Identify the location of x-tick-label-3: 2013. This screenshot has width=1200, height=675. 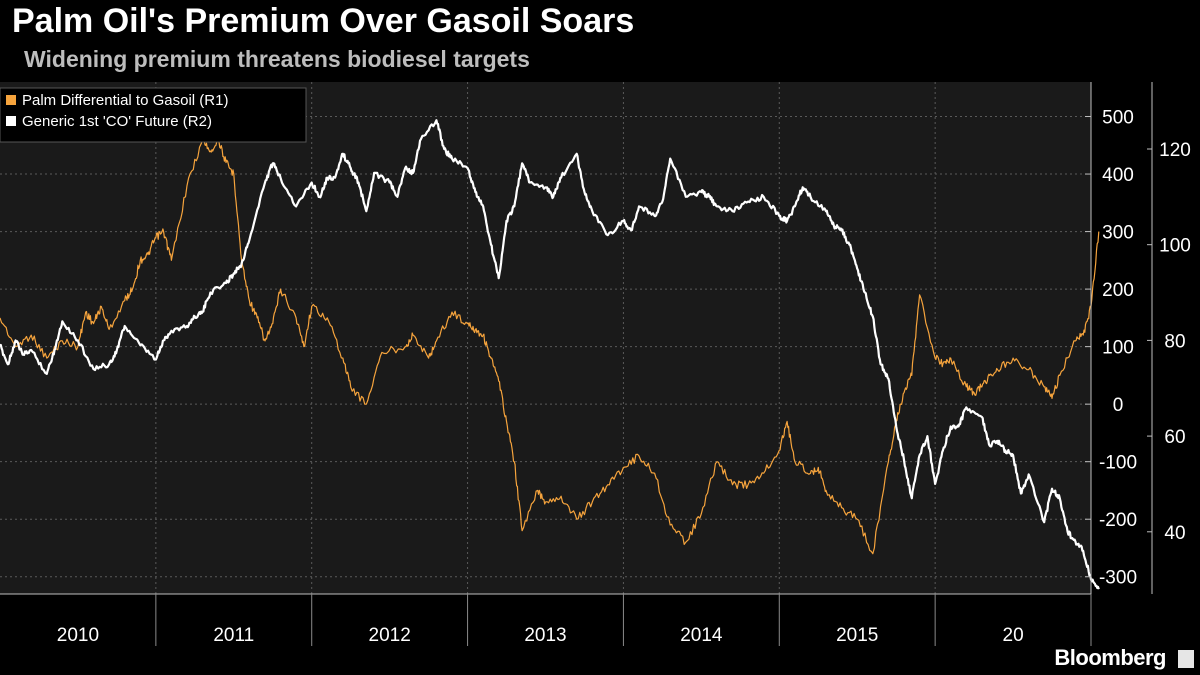
(545, 635).